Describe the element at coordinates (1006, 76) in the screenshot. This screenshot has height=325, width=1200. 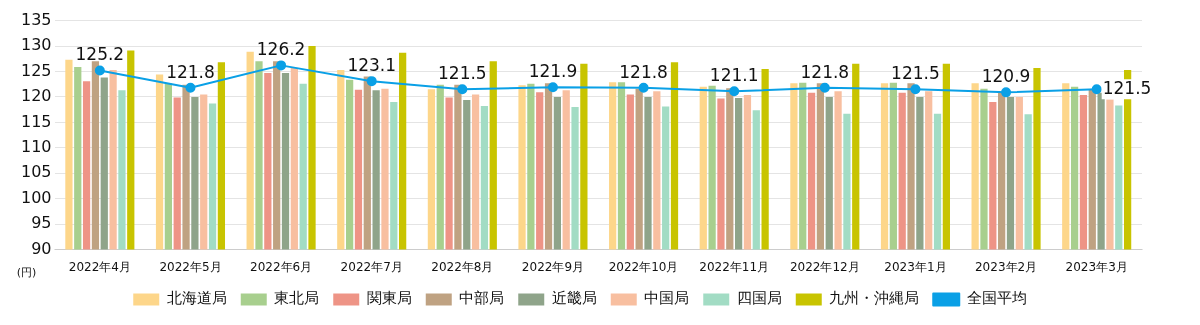
I see `data-label: 120.9` at that location.